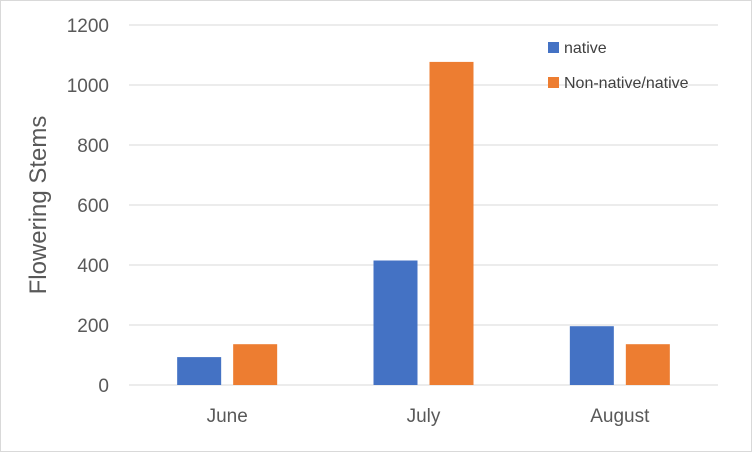  I want to click on bar-native-june, so click(199, 371).